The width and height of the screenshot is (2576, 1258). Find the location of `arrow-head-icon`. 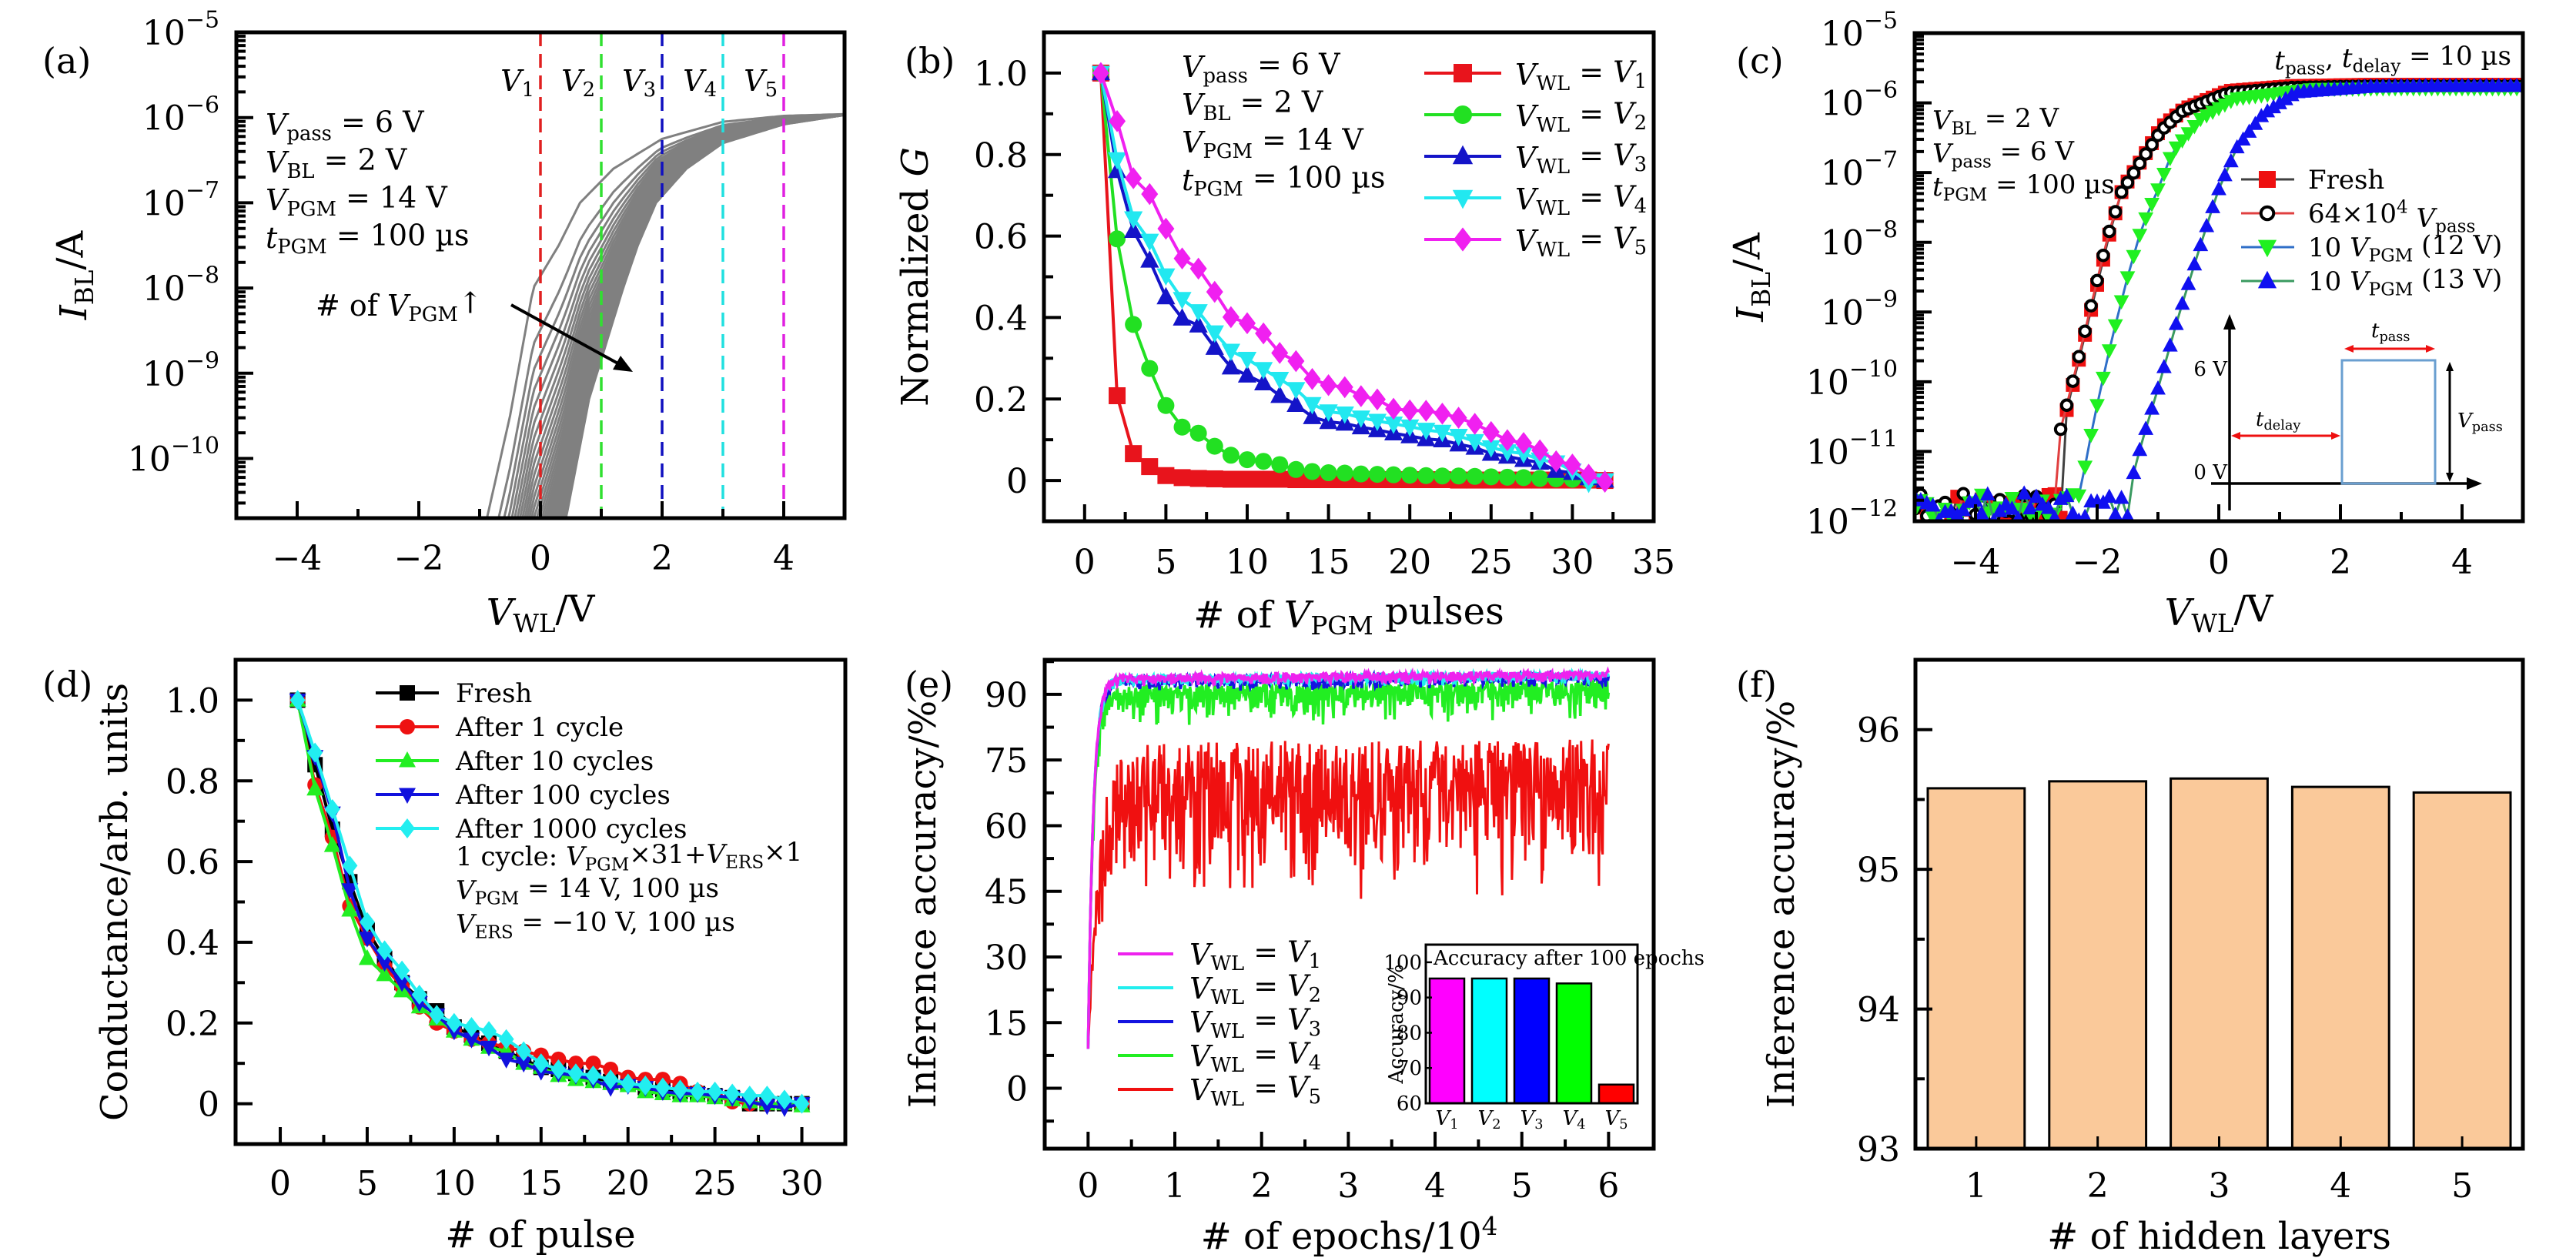

arrow-head-icon is located at coordinates (2431, 349).